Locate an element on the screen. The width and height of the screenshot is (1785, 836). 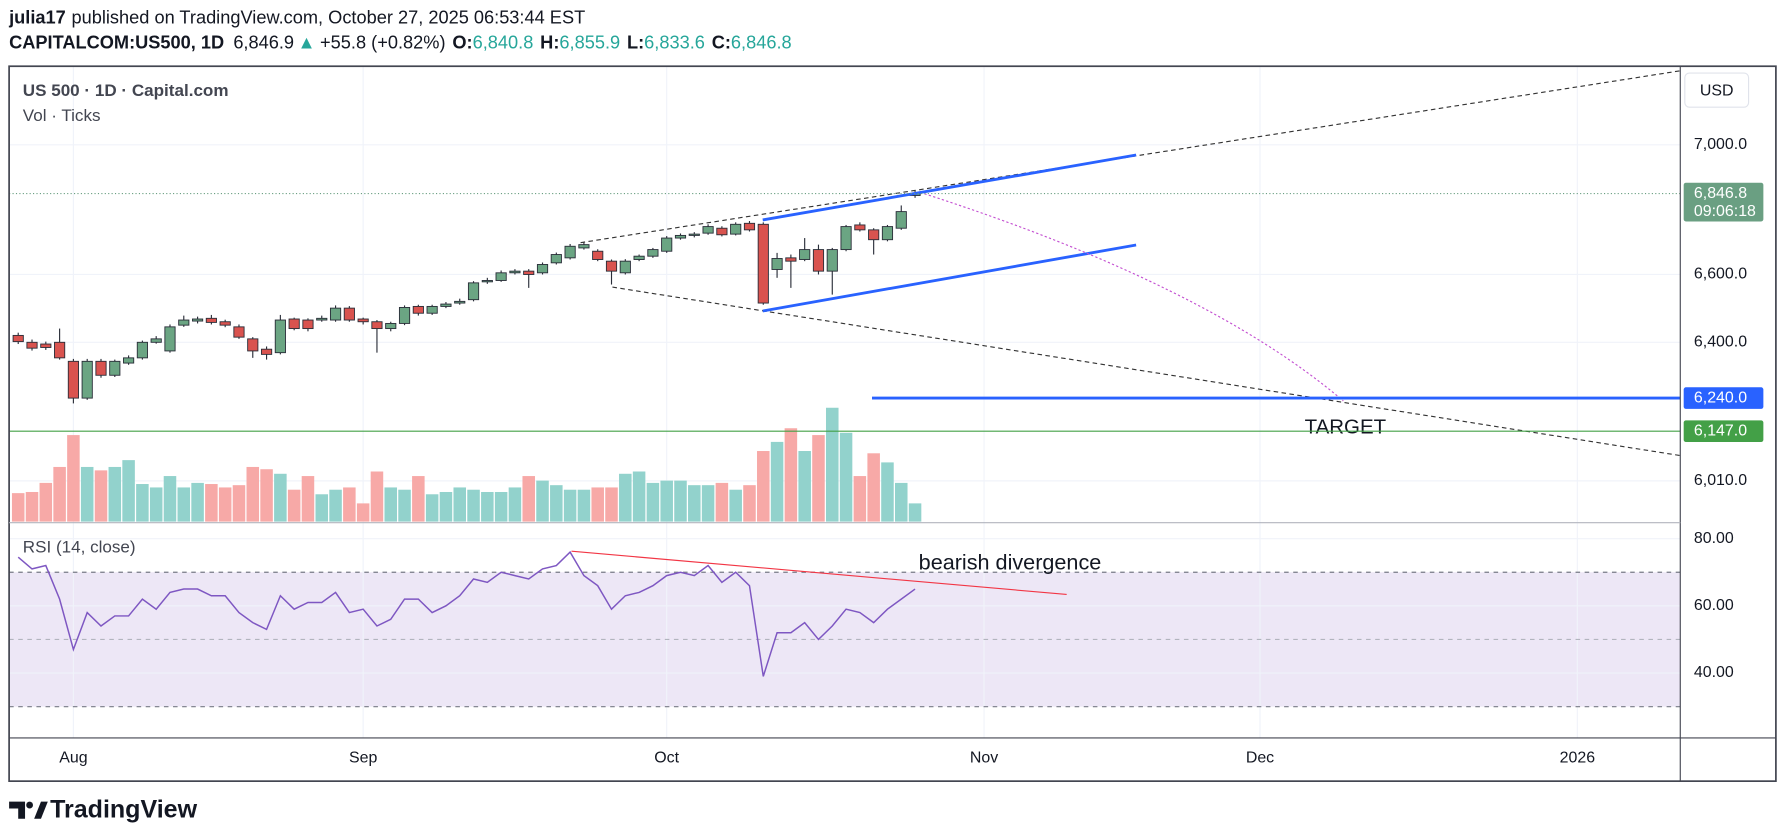
price-label-box is located at coordinates (1723, 202).